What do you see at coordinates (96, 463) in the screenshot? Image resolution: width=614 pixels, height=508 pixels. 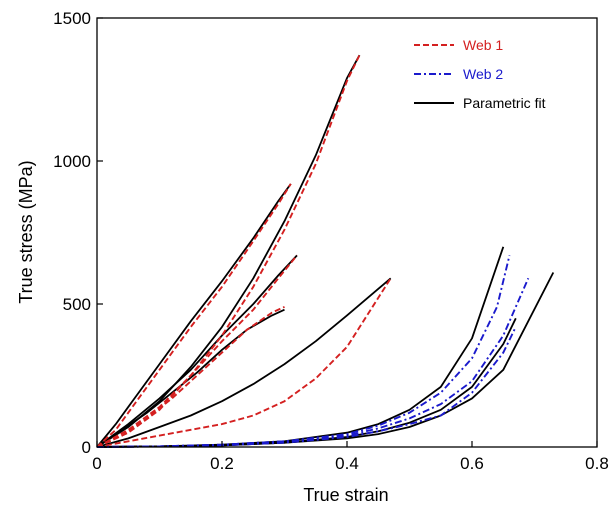 I see `x-tick-label: 0` at bounding box center [96, 463].